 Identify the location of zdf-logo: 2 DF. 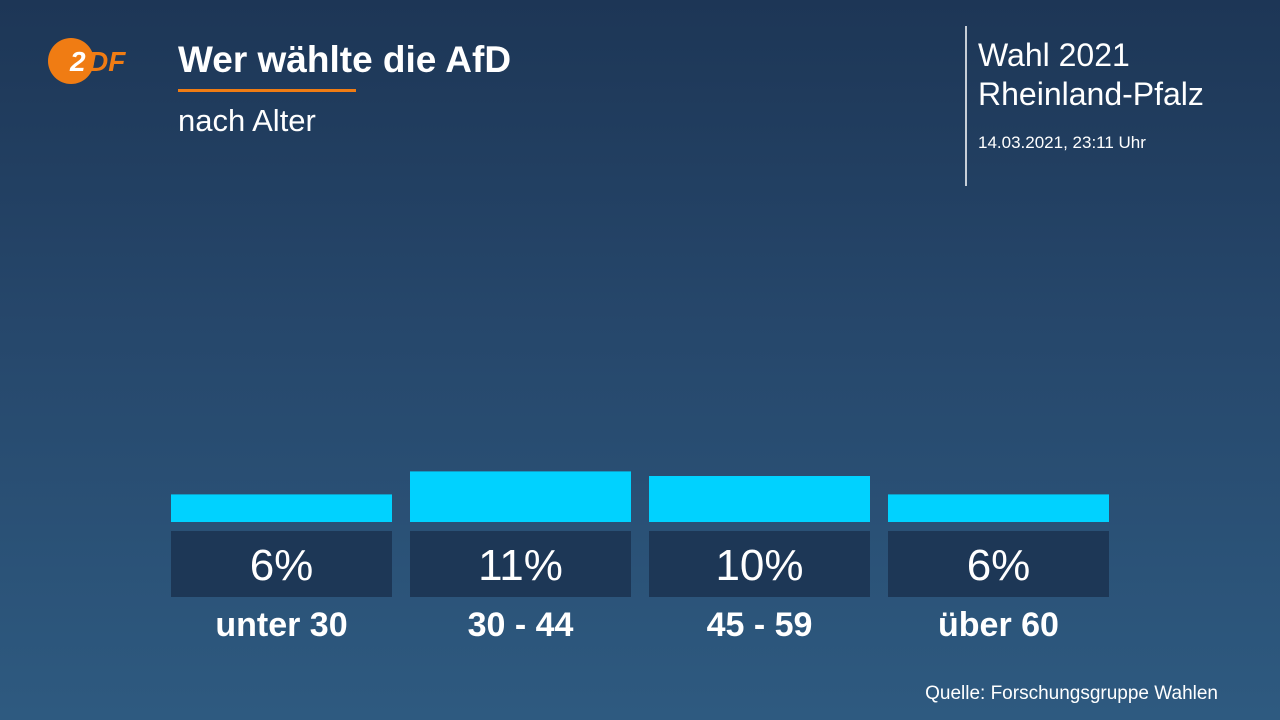
(93, 61).